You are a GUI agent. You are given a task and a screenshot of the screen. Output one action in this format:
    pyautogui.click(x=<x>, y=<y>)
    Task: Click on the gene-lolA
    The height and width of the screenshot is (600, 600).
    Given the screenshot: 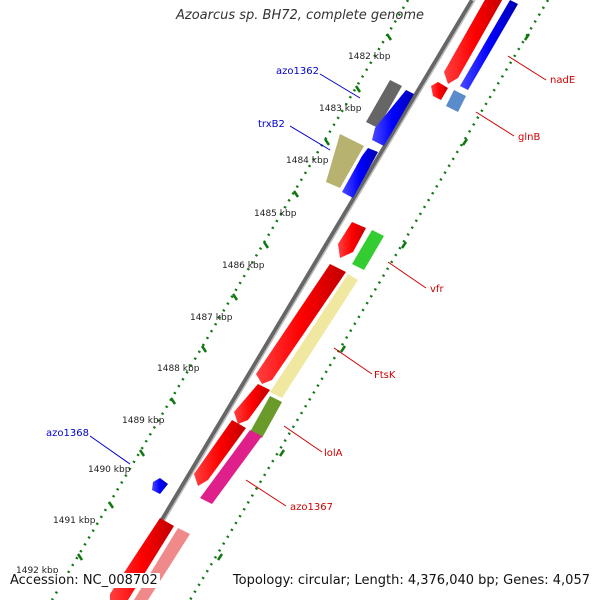 What is the action you would take?
    pyautogui.click(x=266, y=417)
    